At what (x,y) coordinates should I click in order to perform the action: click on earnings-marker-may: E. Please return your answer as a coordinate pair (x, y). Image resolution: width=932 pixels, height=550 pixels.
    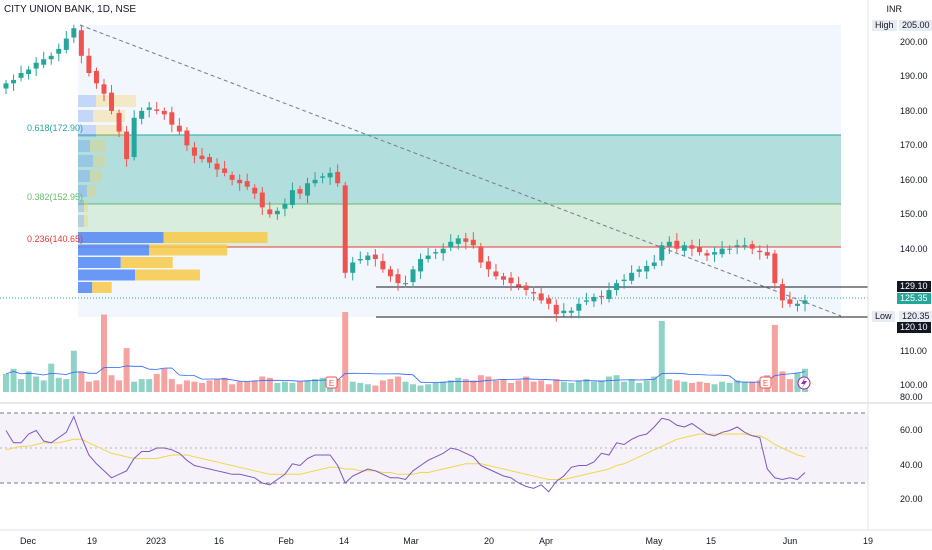
    Looking at the image, I should click on (765, 382).